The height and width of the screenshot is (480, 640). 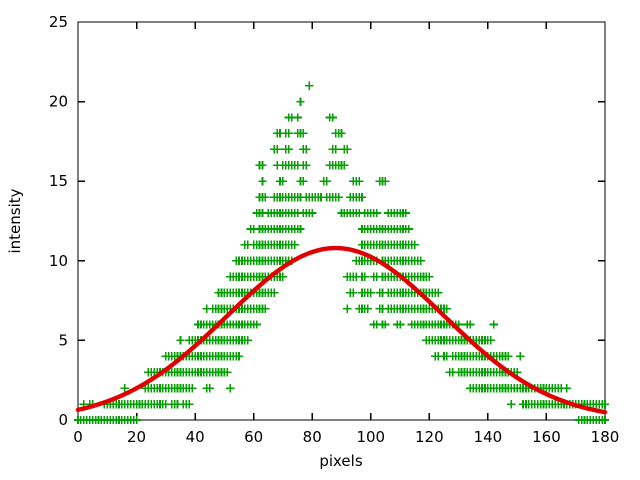 I want to click on x-tick-label: 120, so click(x=429, y=437).